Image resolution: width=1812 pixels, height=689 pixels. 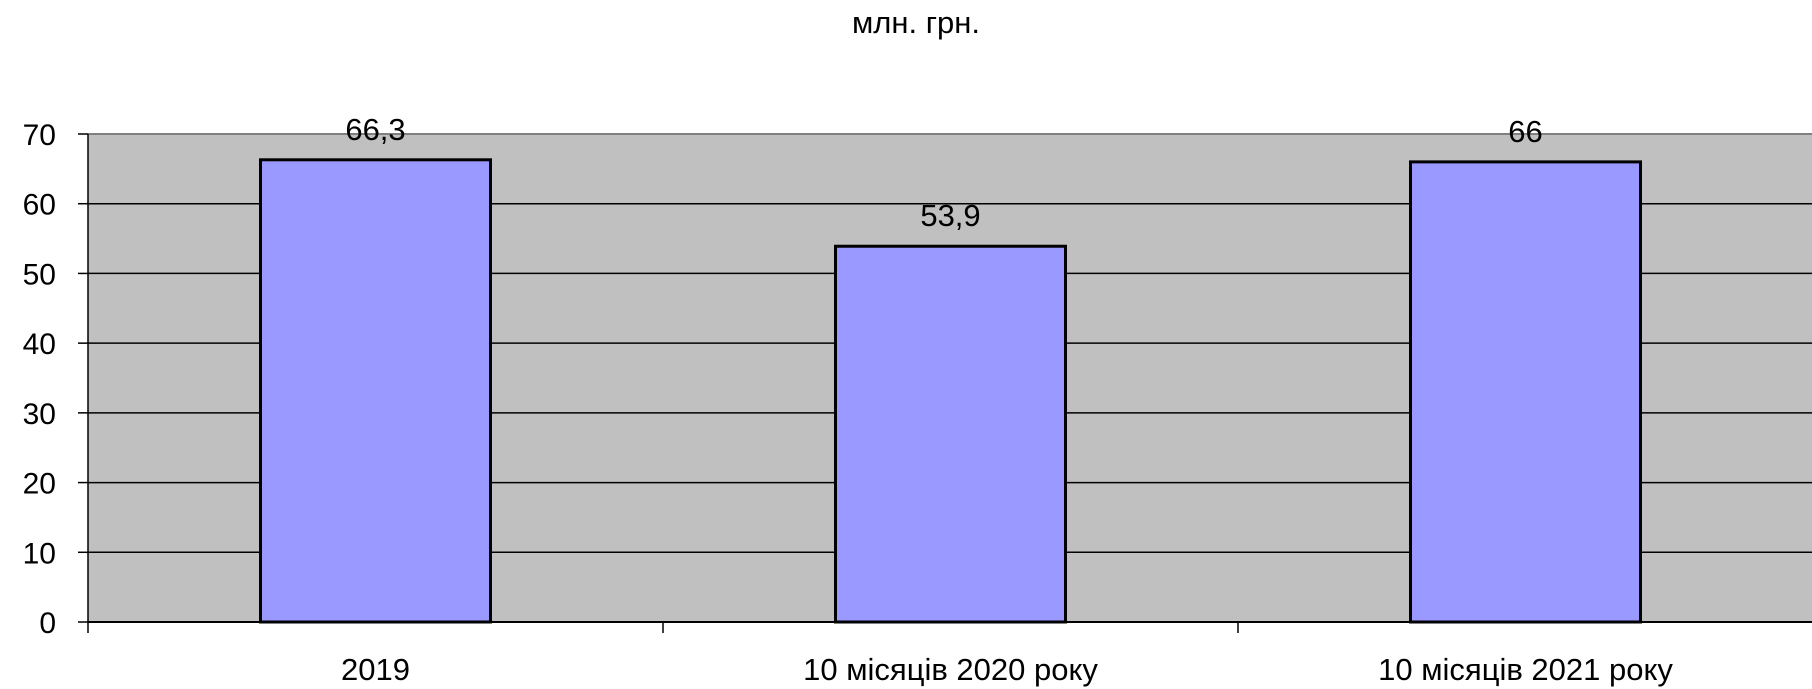 What do you see at coordinates (39, 344) in the screenshot?
I see `y-tick-label: 40` at bounding box center [39, 344].